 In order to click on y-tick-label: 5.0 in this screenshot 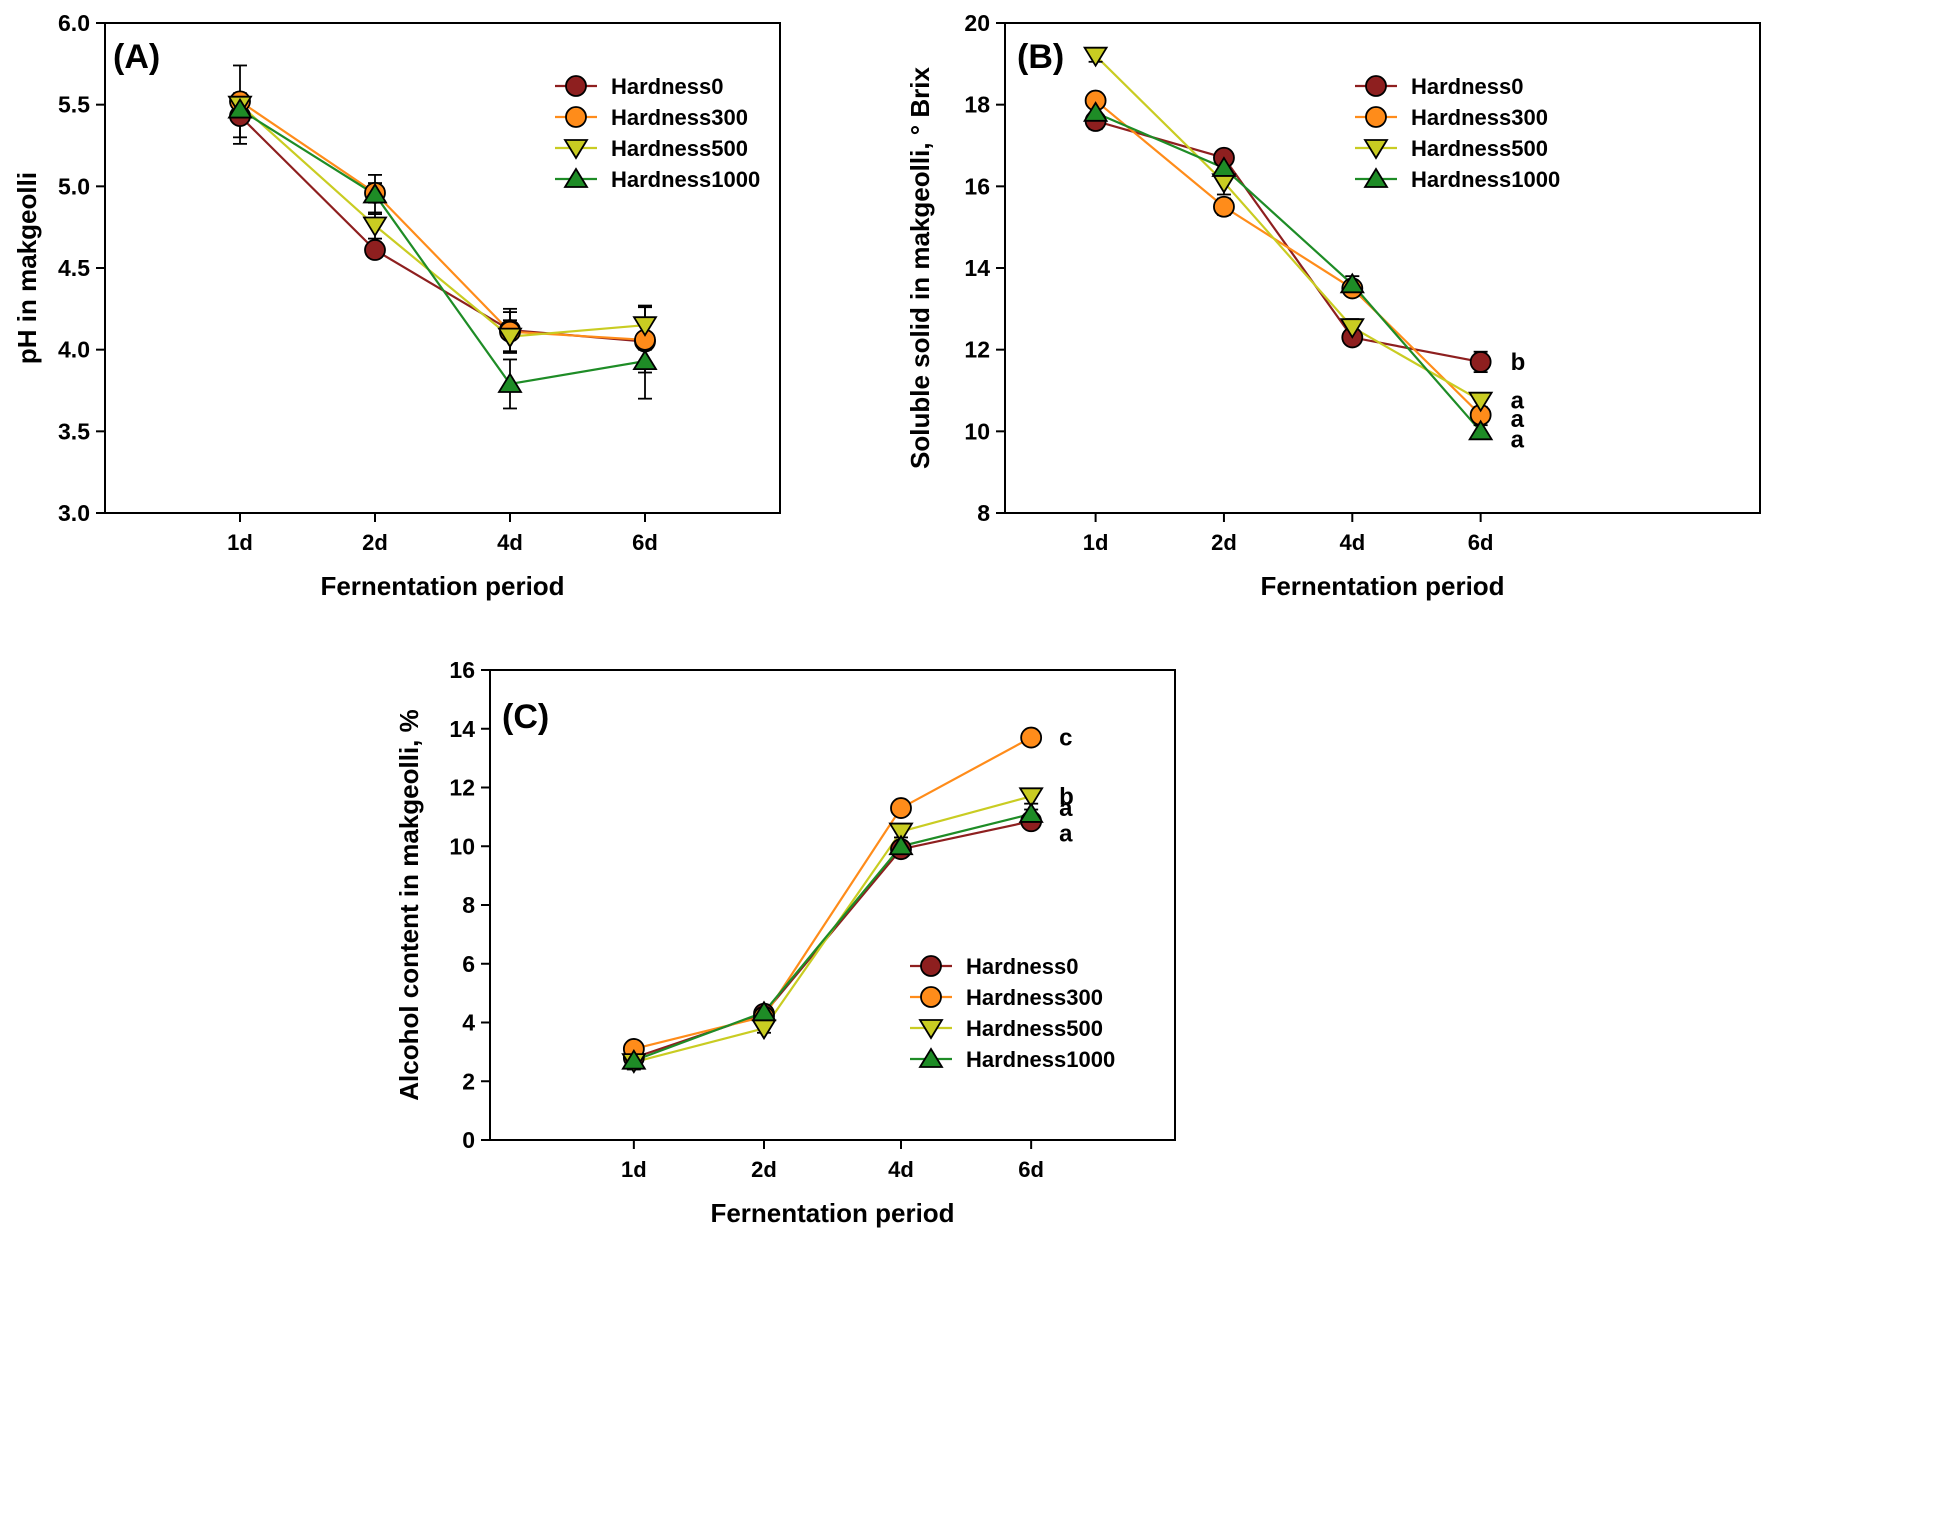, I will do `click(74, 186)`.